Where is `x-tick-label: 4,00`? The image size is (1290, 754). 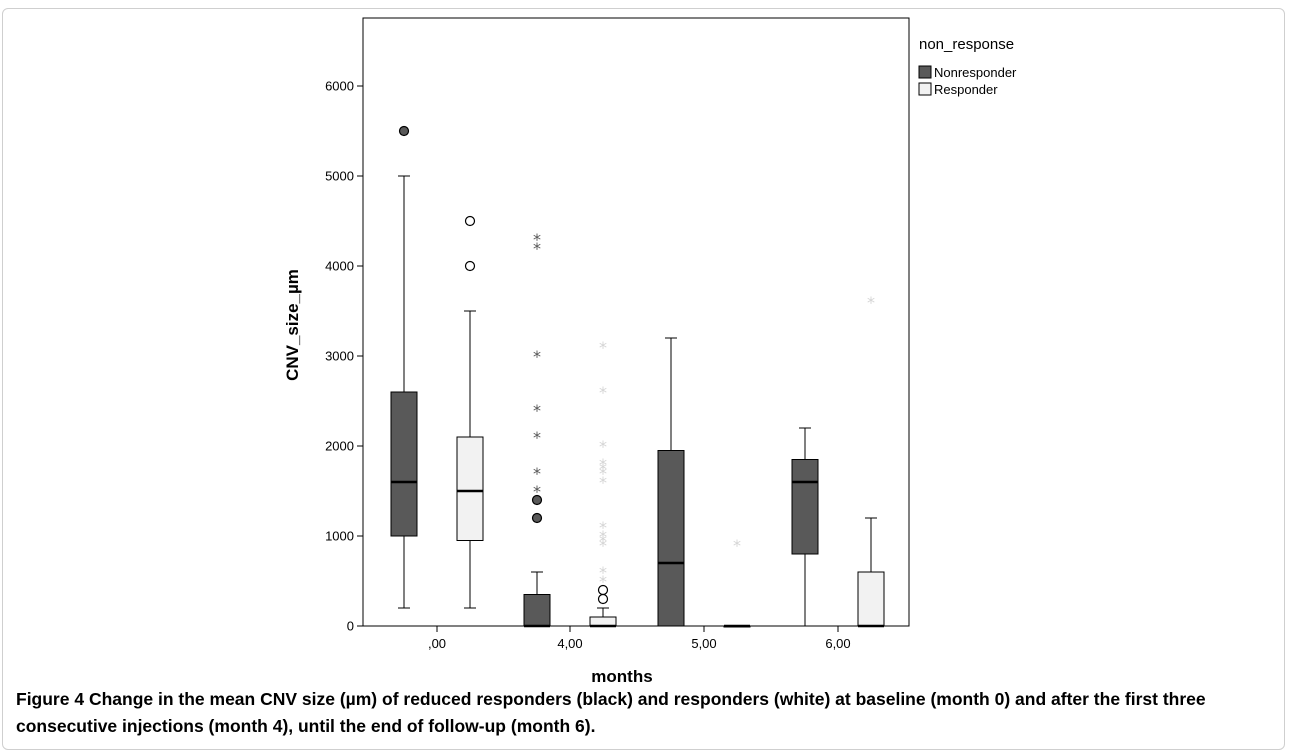 x-tick-label: 4,00 is located at coordinates (569, 643).